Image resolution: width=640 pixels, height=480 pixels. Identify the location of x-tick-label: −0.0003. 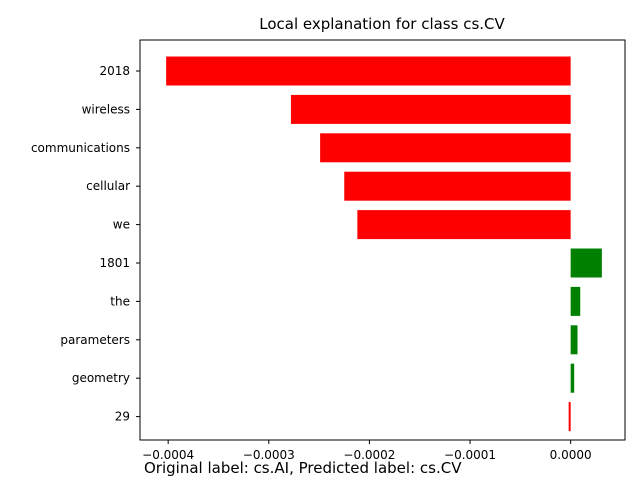
(269, 455).